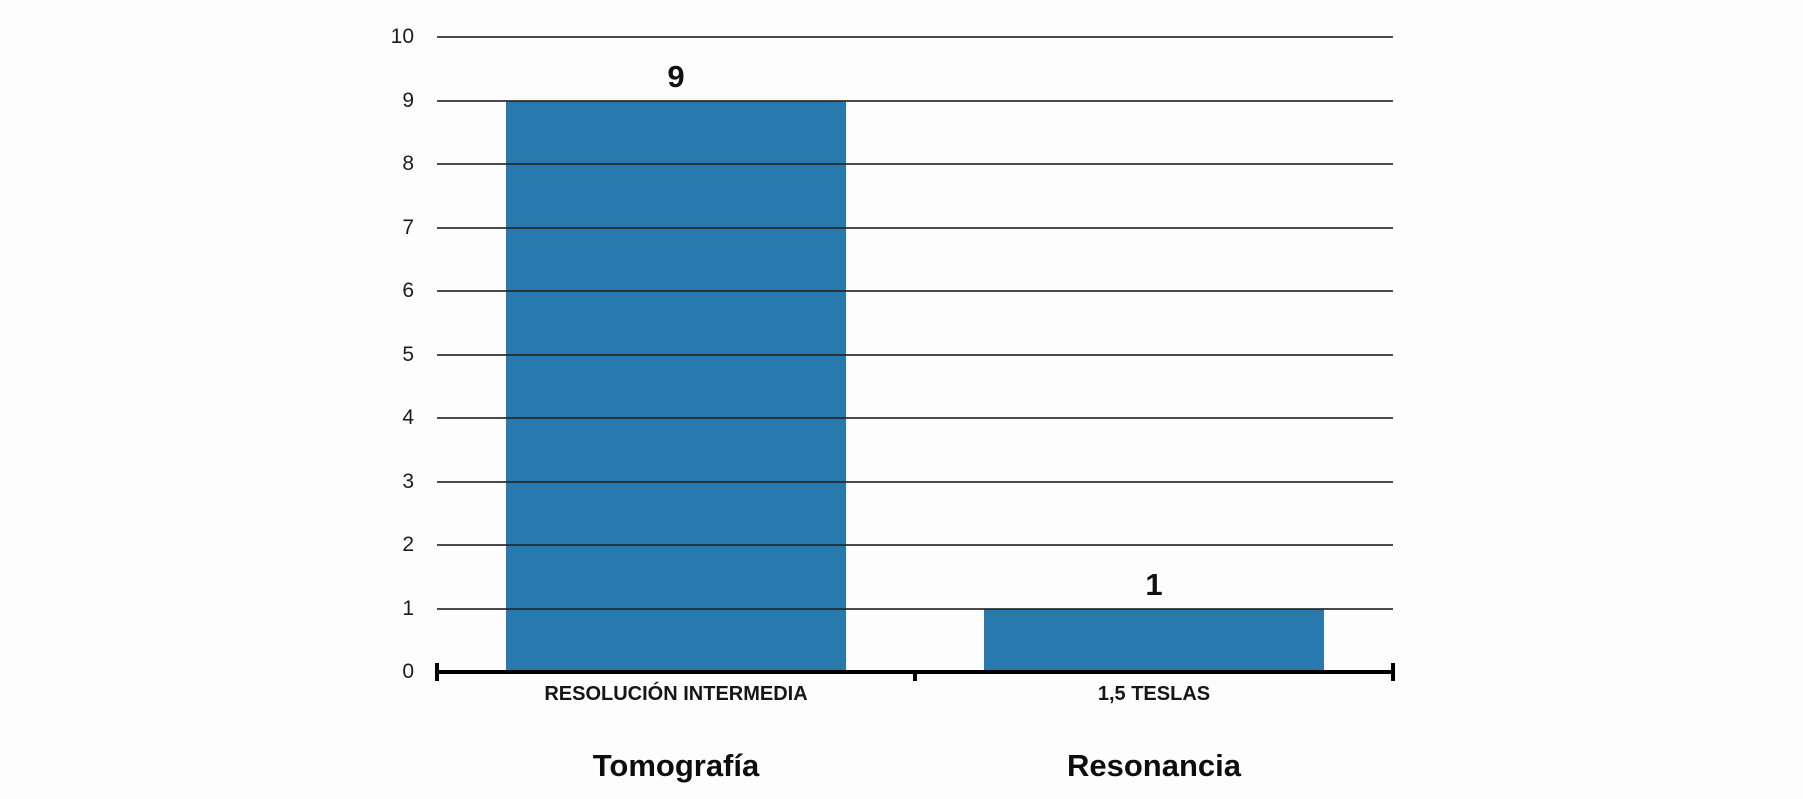  I want to click on y-tick-label: 10, so click(402, 36).